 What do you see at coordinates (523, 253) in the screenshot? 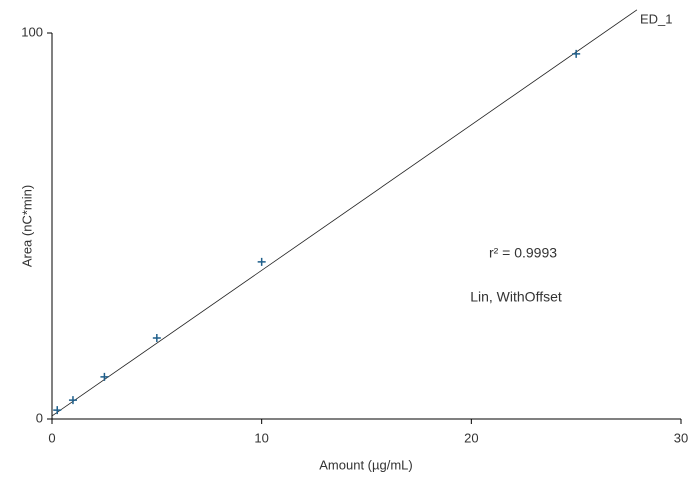
I see `r-squared: r² = 0.9993` at bounding box center [523, 253].